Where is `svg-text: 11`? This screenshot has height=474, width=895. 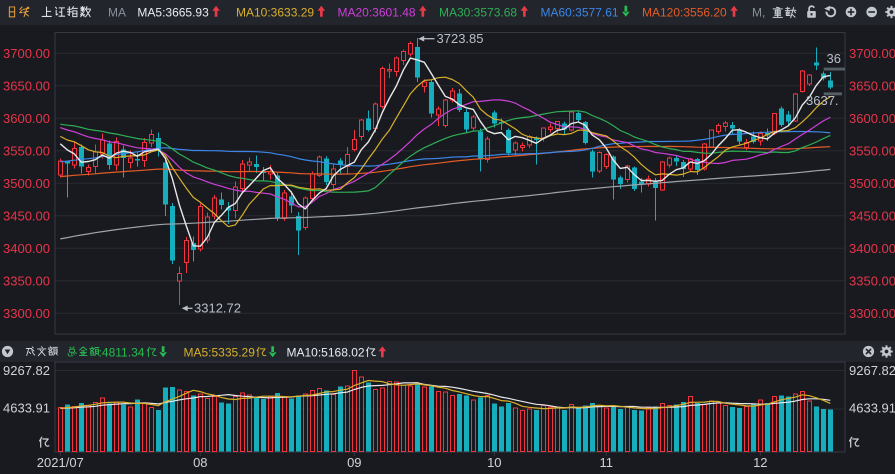 svg-text: 11 is located at coordinates (607, 462).